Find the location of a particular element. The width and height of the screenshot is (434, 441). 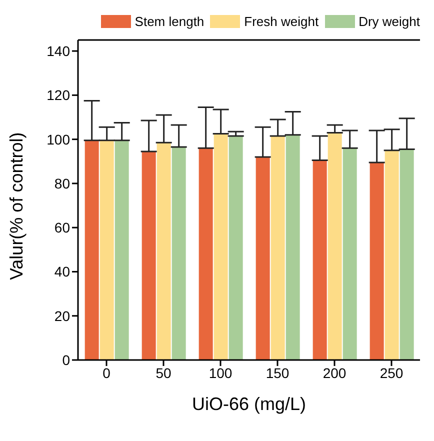

y-tick-label: 80 is located at coordinates (62, 183).